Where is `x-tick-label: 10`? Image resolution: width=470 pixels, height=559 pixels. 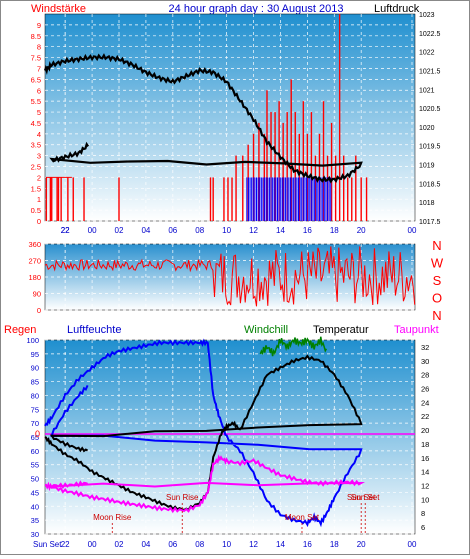 x-tick-label: 10 is located at coordinates (226, 230).